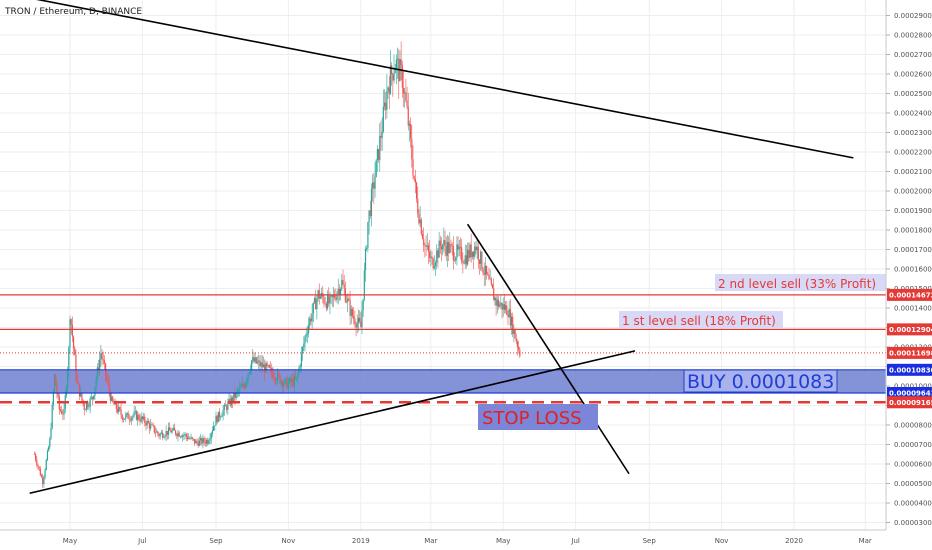  Describe the element at coordinates (548, 349) in the screenshot. I see `trend-line-steep-downtrend` at that location.